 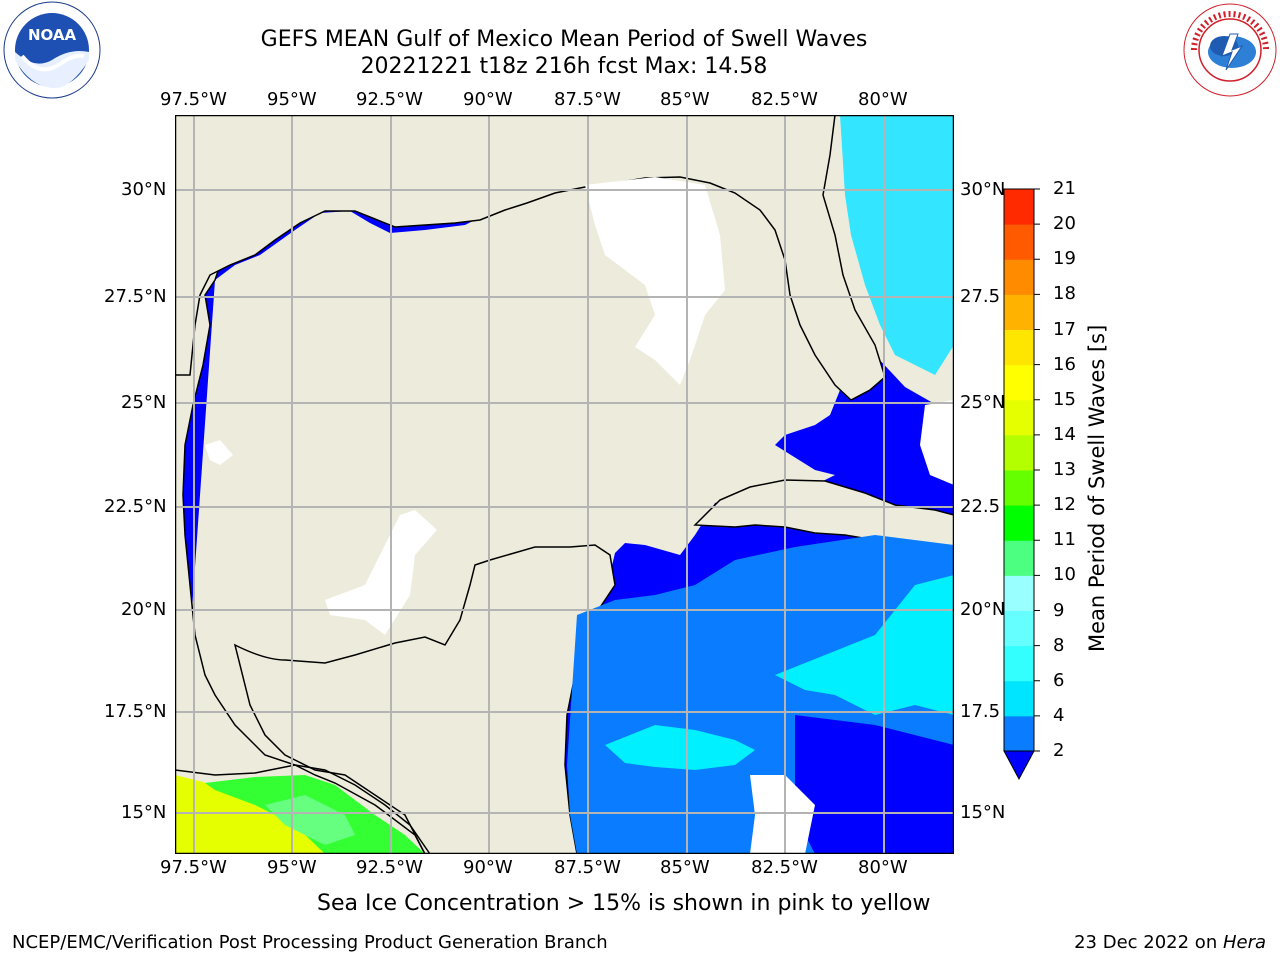 What do you see at coordinates (983, 609) in the screenshot?
I see `lat-tick-right: 20°N` at bounding box center [983, 609].